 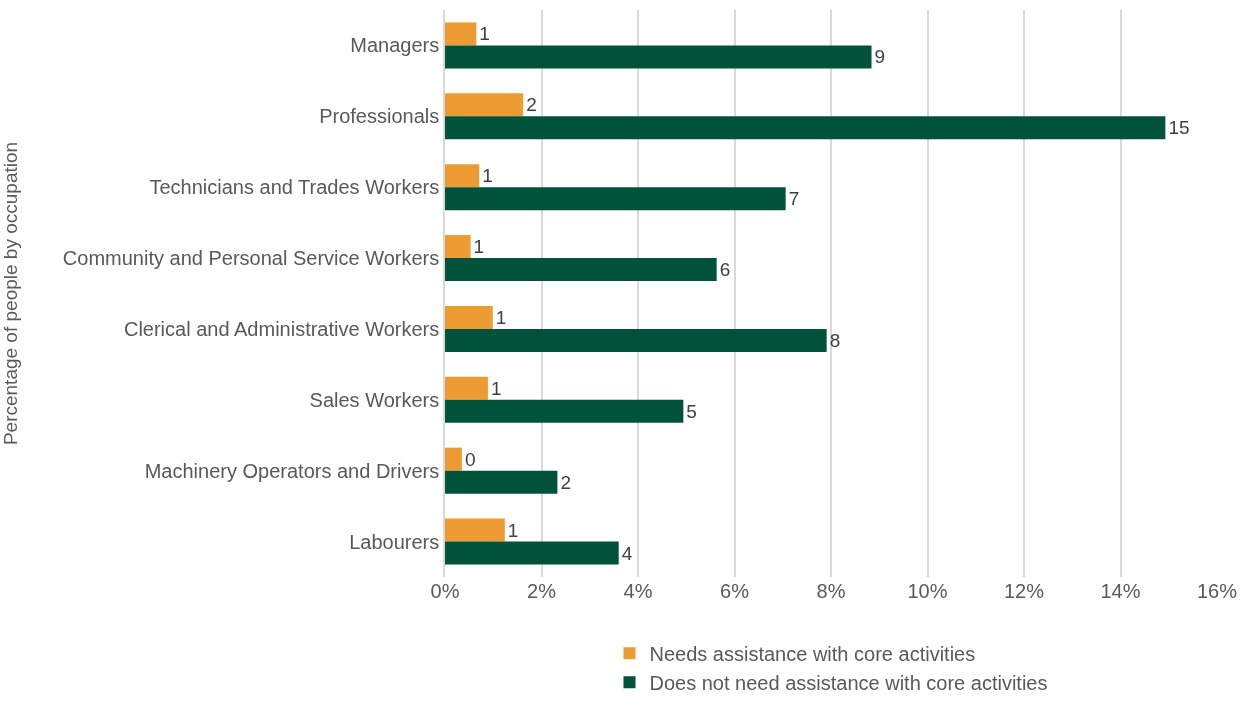 What do you see at coordinates (11, 293) in the screenshot?
I see `y-axis-title: Percentage of people by occupation` at bounding box center [11, 293].